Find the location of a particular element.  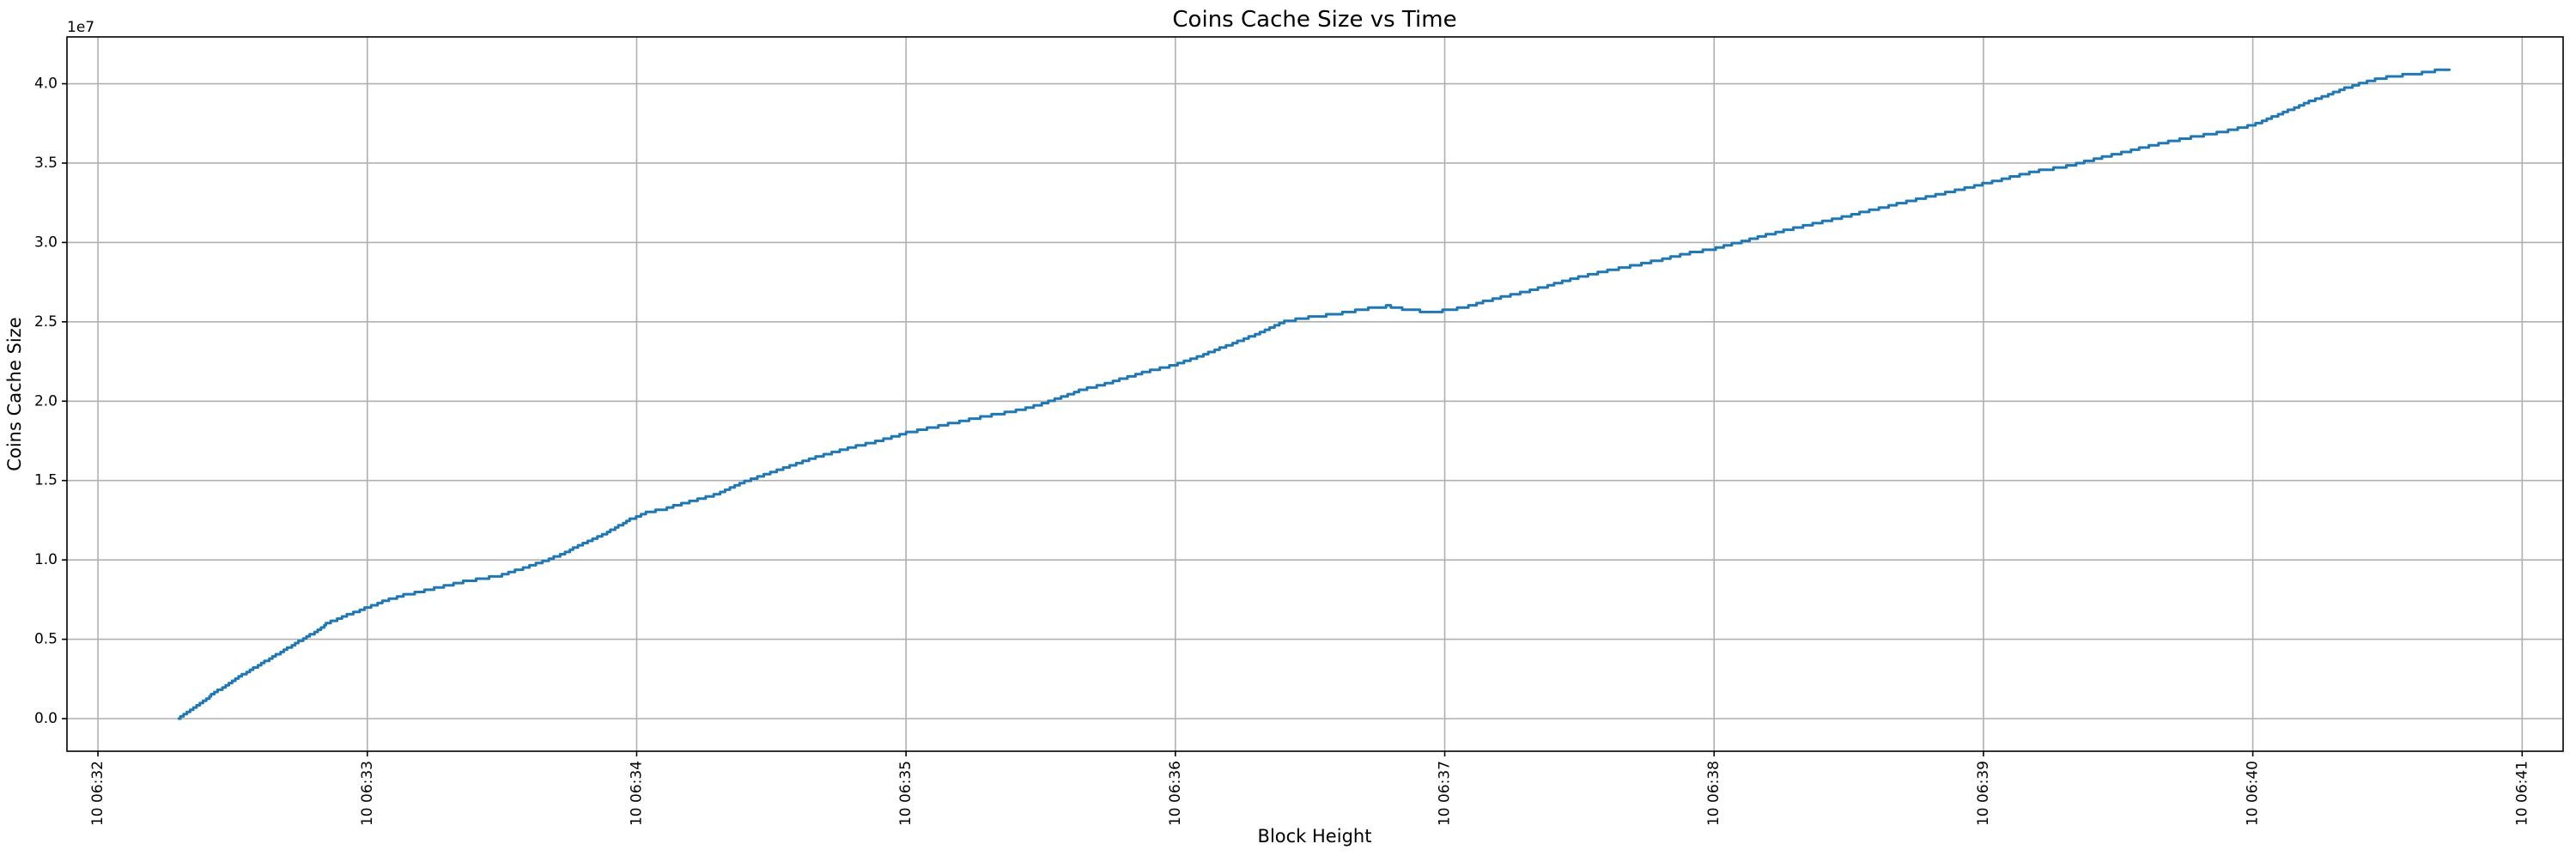

y-tick-label: 3.0 is located at coordinates (46, 242).